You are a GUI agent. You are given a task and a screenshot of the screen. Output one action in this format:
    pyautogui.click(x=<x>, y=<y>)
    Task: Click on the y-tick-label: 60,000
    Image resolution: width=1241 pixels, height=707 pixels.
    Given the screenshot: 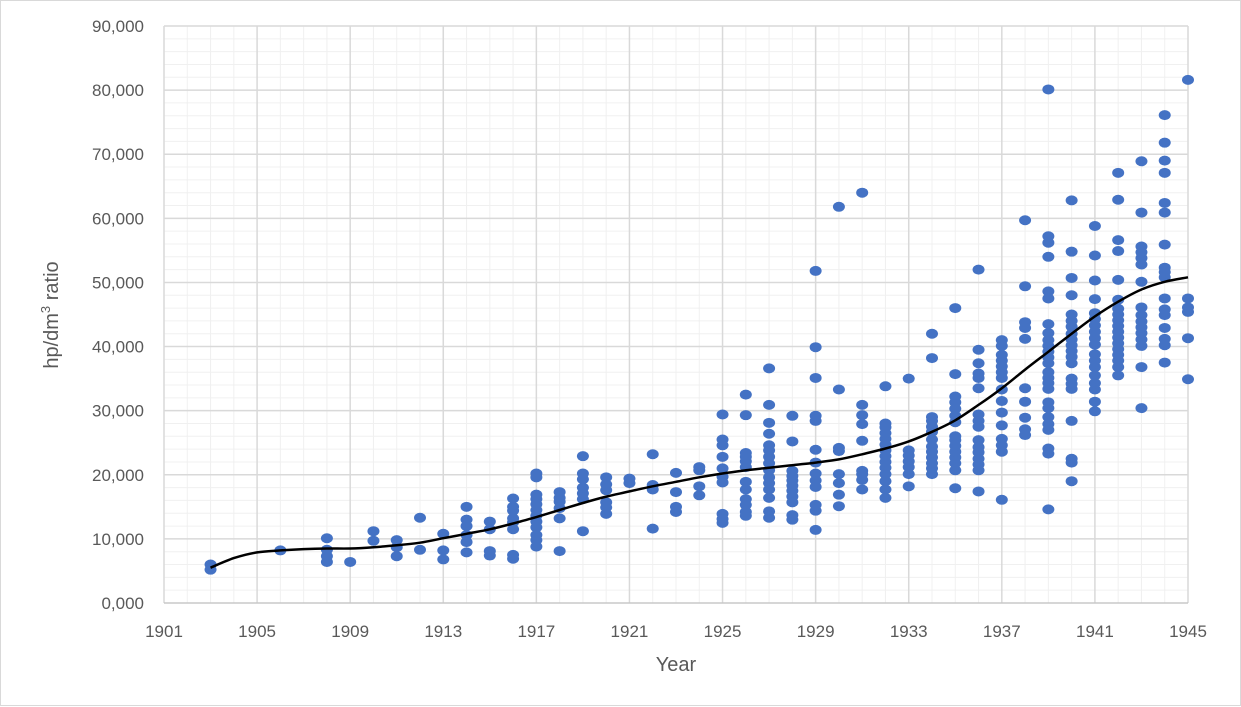 What is the action you would take?
    pyautogui.click(x=118, y=218)
    